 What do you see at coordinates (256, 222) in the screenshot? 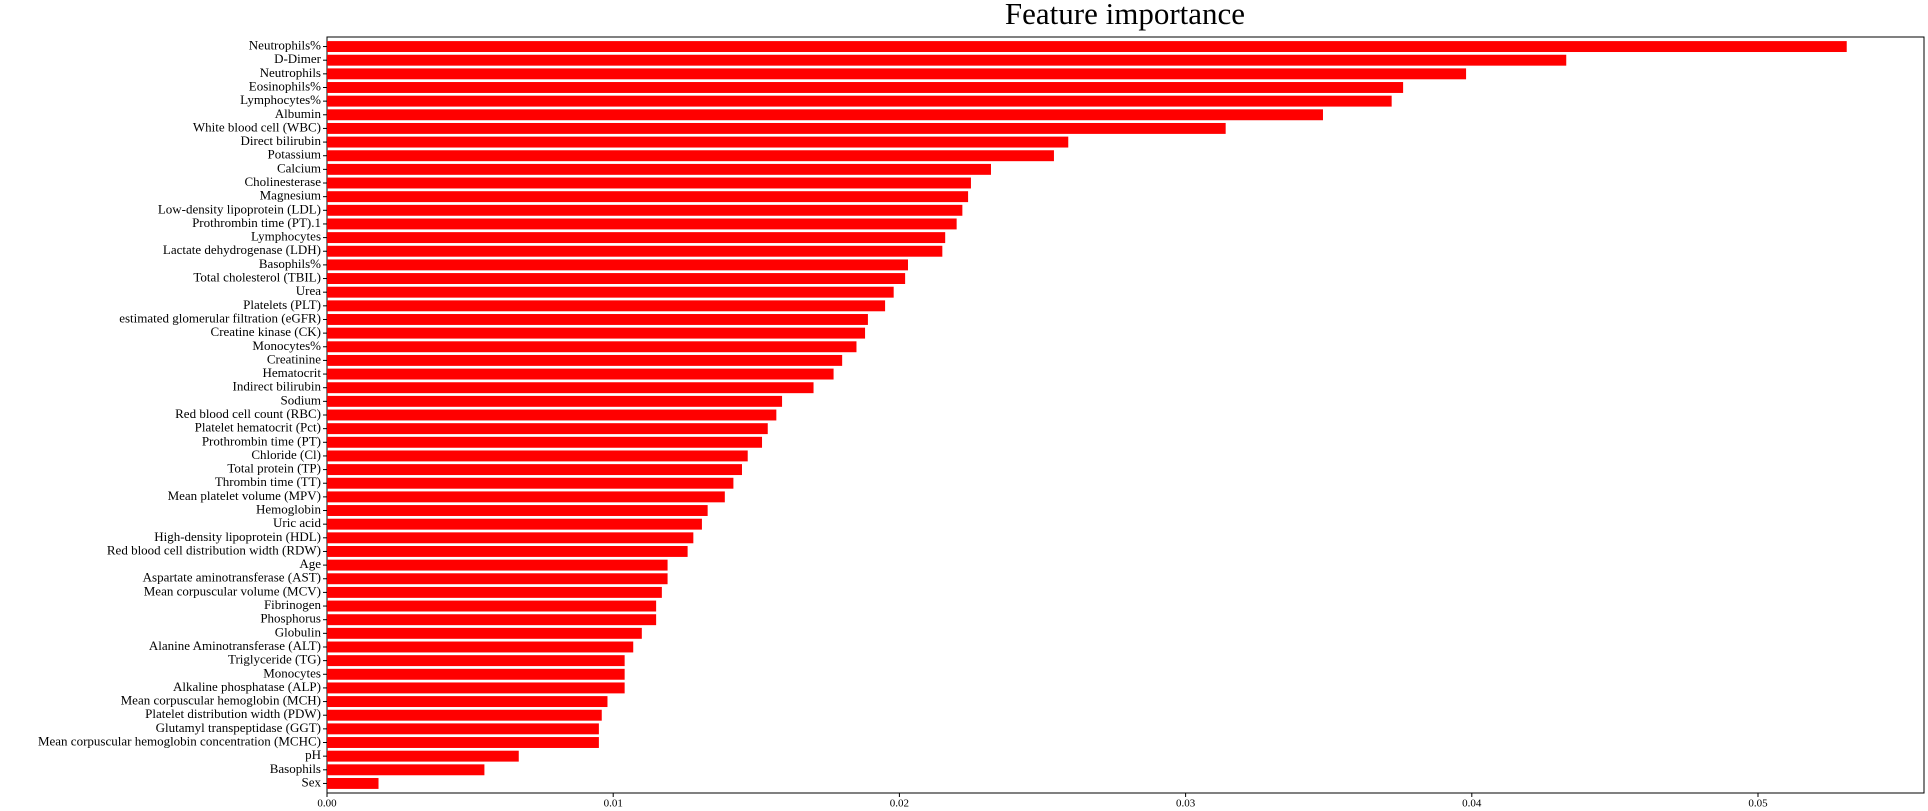
I see `y-tick-label: Prothrombin time (PT).1` at bounding box center [256, 222].